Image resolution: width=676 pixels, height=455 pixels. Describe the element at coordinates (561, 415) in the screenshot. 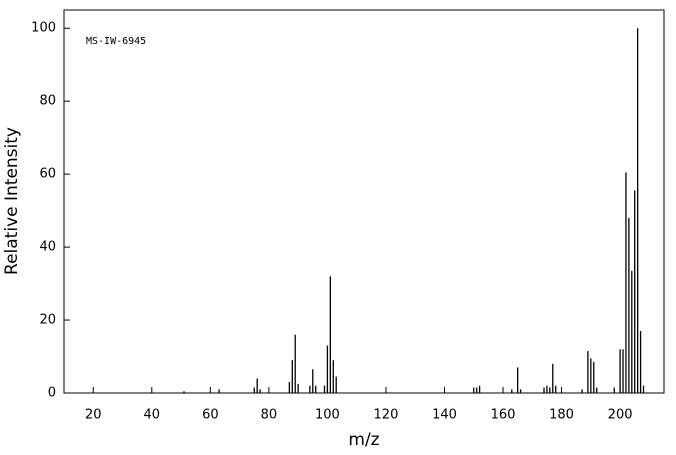

I see `x-tick-label: 180` at that location.